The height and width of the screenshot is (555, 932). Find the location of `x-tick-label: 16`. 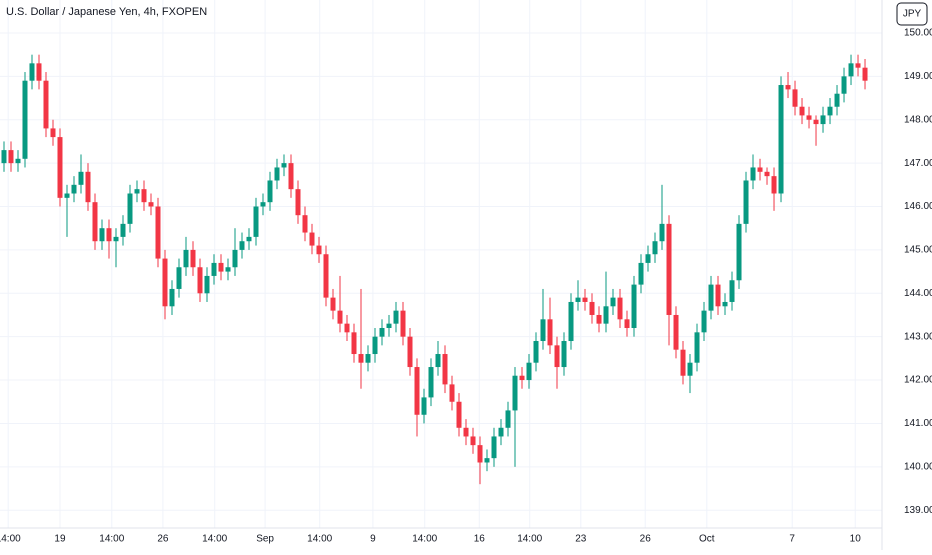

x-tick-label: 16 is located at coordinates (480, 539).